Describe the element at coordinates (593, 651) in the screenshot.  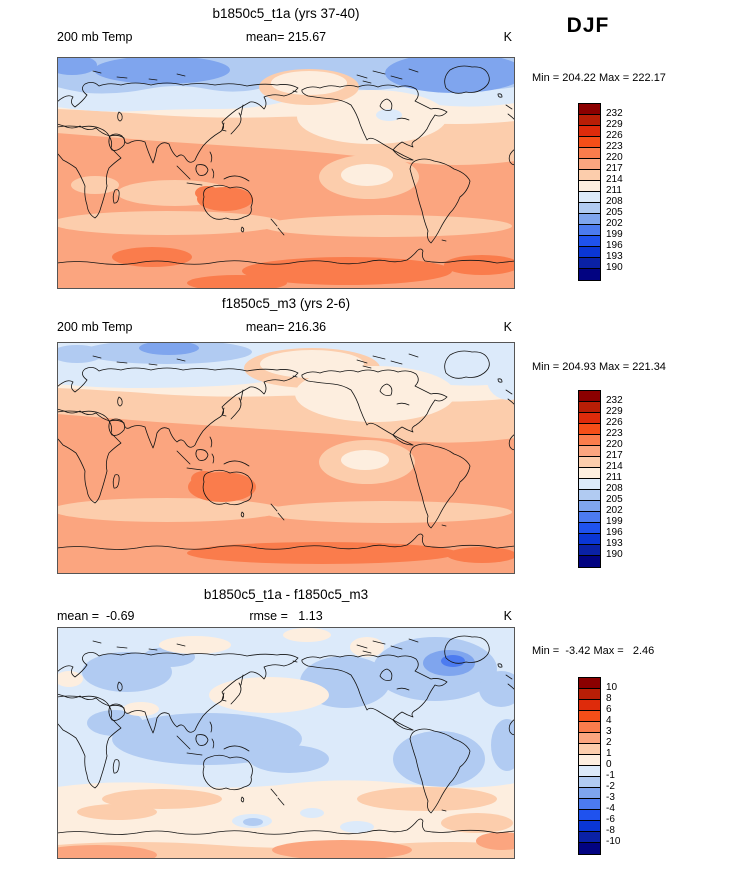
I see `panel3-minmax: Min = -3.42 Max = 2.46` at that location.